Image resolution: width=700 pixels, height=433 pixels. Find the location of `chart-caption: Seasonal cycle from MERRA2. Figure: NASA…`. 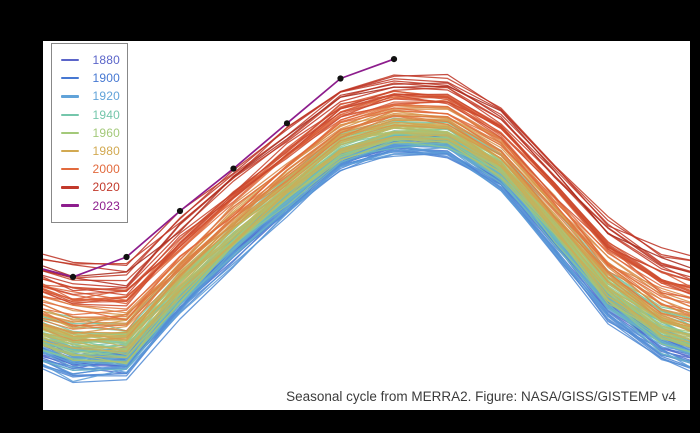

chart-caption: Seasonal cycle from MERRA2. Figure: NASA… is located at coordinates (481, 396).